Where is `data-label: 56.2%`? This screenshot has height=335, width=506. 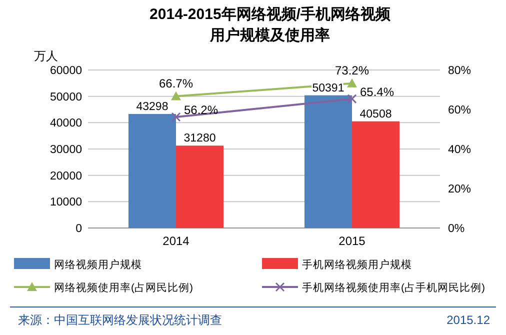 data-label: 56.2% is located at coordinates (201, 110).